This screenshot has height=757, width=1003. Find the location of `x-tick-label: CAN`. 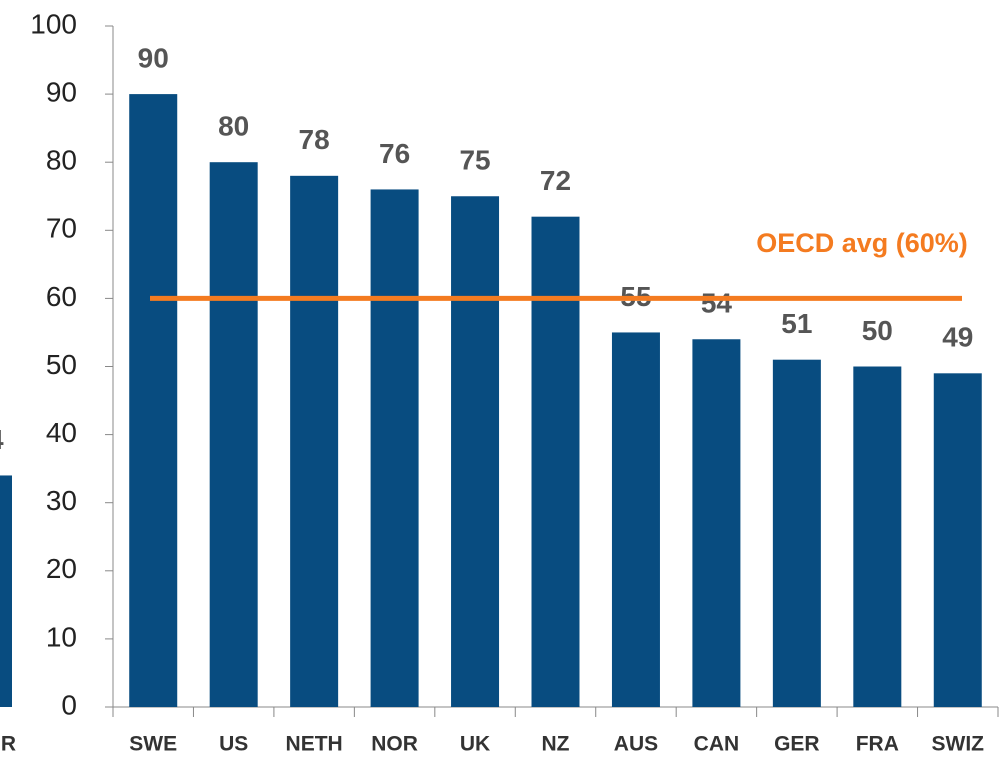

x-tick-label: CAN is located at coordinates (717, 744).